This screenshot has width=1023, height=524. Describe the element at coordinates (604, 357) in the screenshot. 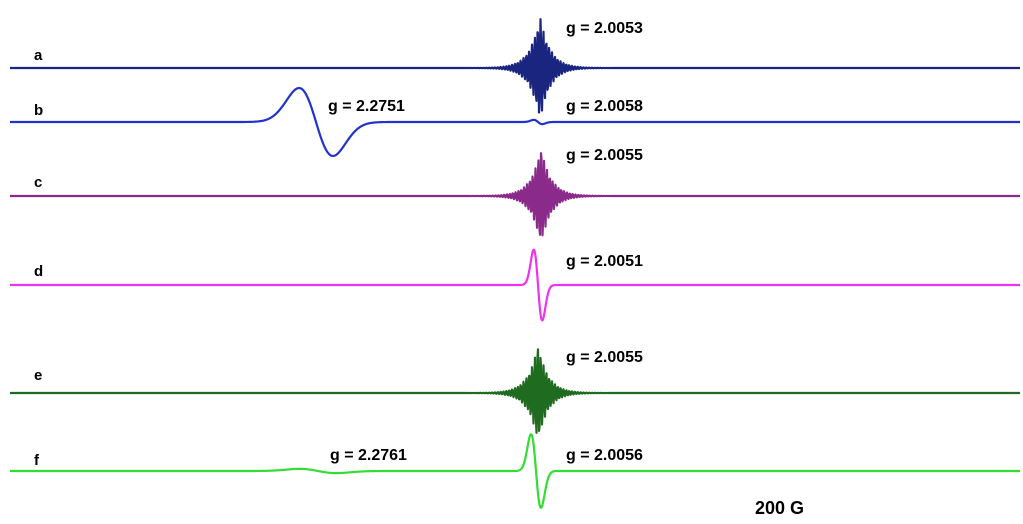

I see `g-value-label-e-1: g = 2.0055` at that location.